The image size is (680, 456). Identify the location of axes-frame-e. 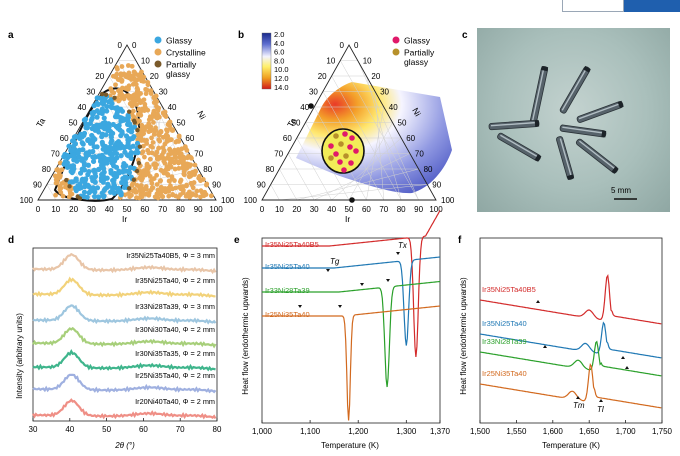
(351, 330).